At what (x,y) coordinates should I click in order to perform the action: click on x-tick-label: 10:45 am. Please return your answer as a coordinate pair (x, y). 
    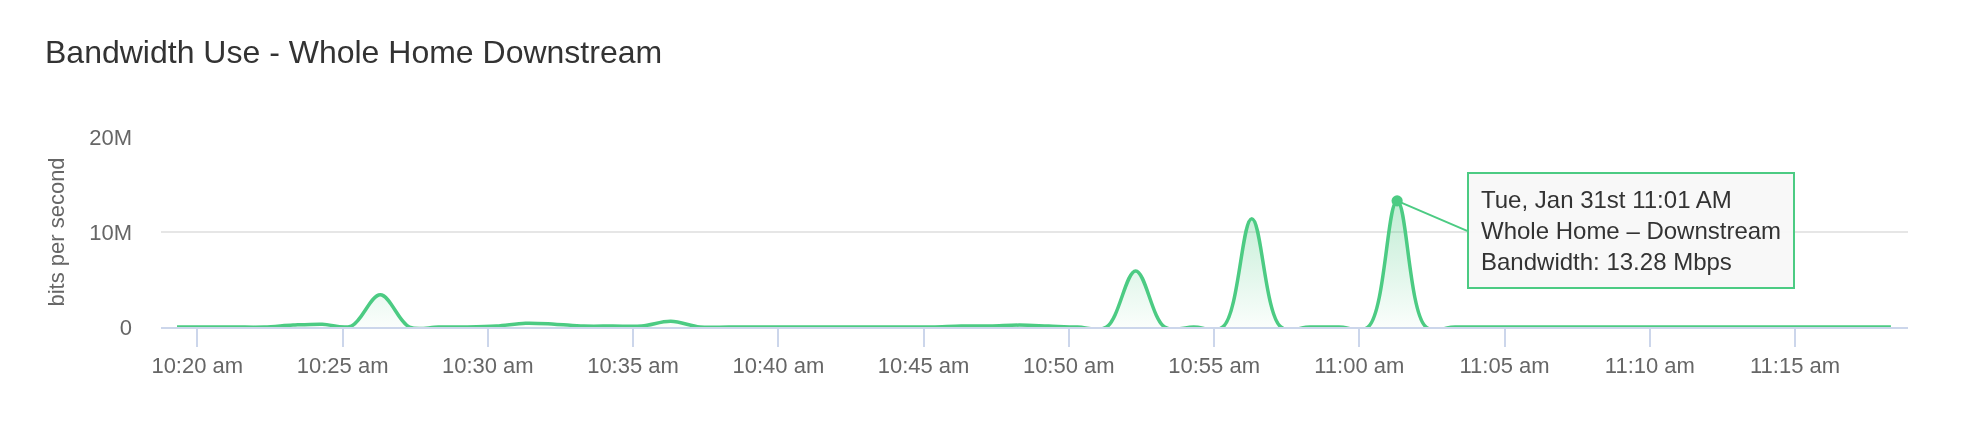
    Looking at the image, I should click on (923, 366).